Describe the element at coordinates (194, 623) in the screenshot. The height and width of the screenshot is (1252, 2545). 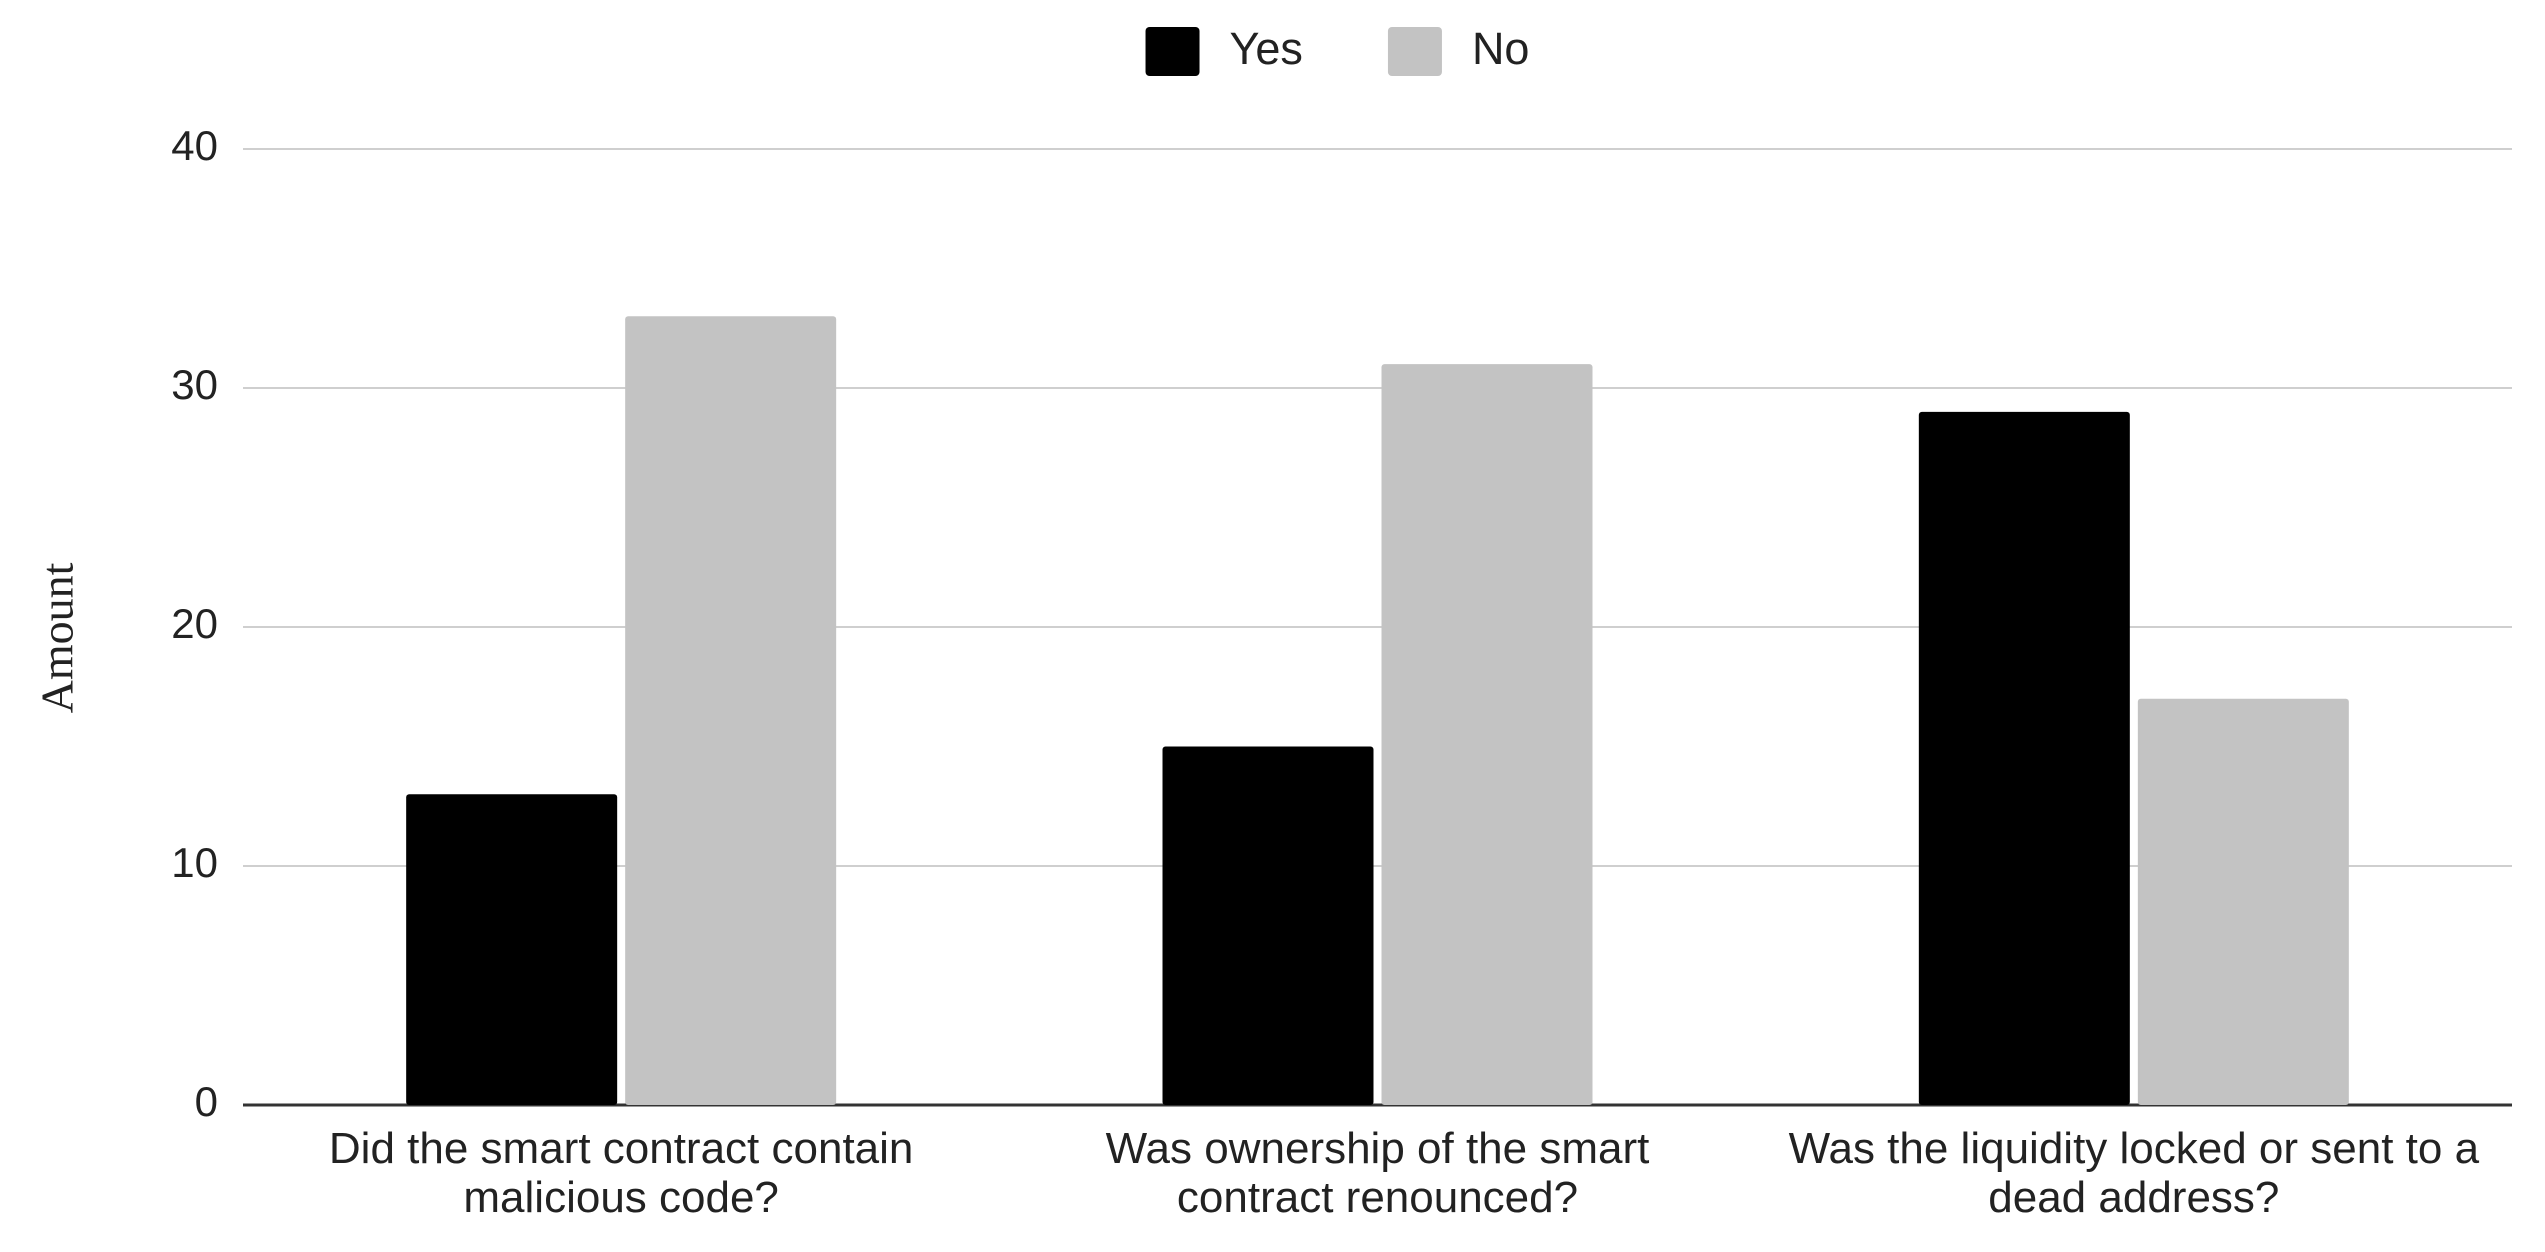
I see `y-tick-label: 20` at that location.